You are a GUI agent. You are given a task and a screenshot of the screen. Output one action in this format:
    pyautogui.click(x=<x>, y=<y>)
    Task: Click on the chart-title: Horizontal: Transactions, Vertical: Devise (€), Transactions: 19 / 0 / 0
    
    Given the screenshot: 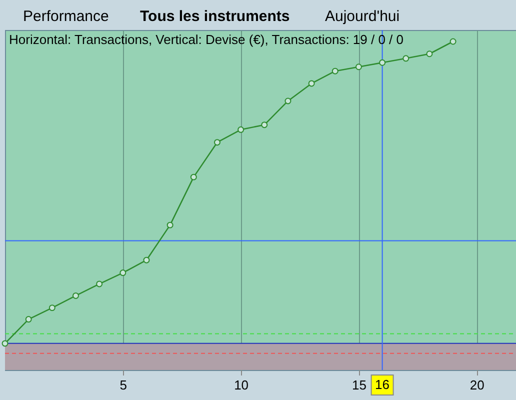 What is the action you would take?
    pyautogui.click(x=206, y=39)
    